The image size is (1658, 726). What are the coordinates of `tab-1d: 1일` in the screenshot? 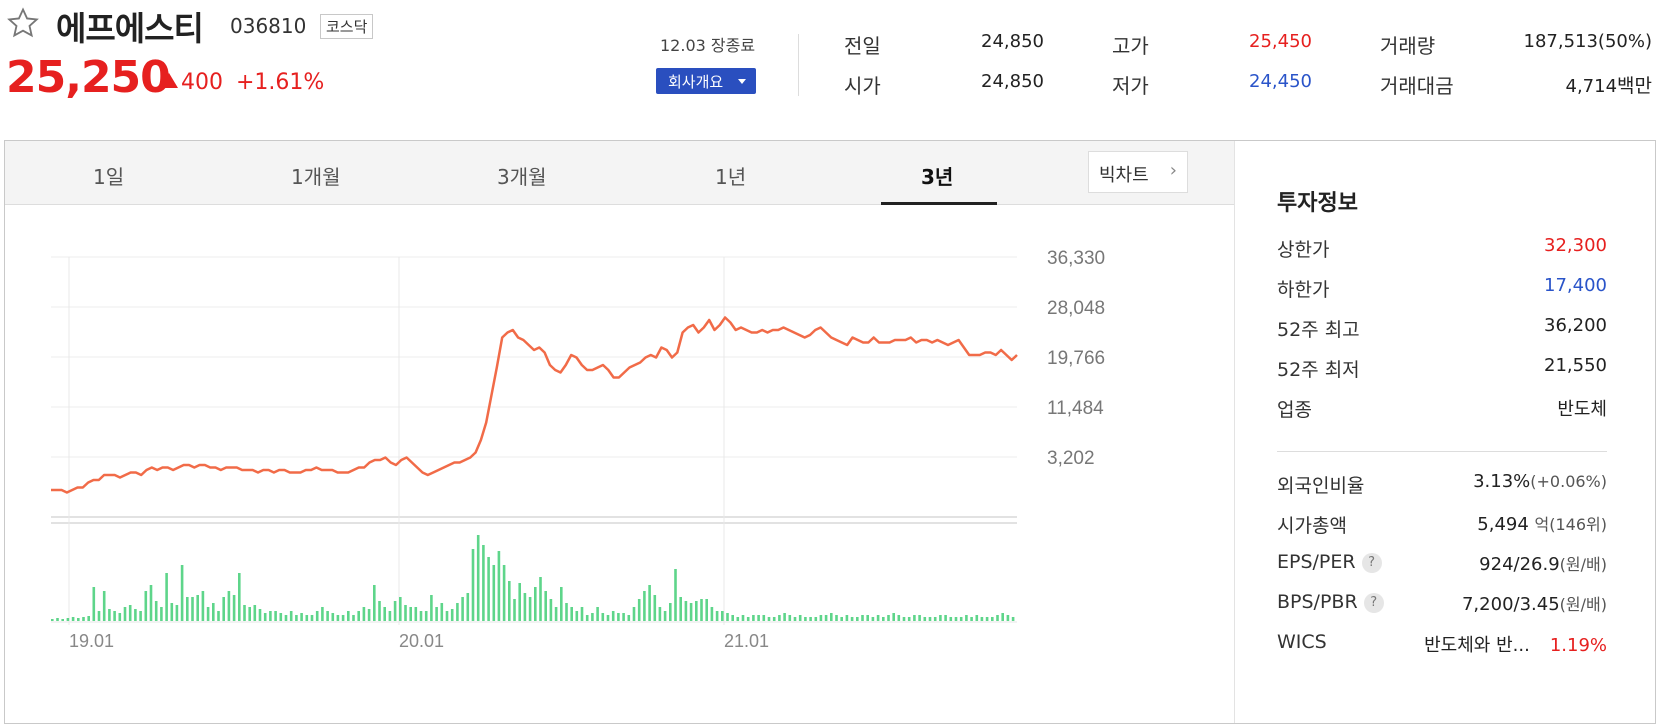 It's located at (109, 177).